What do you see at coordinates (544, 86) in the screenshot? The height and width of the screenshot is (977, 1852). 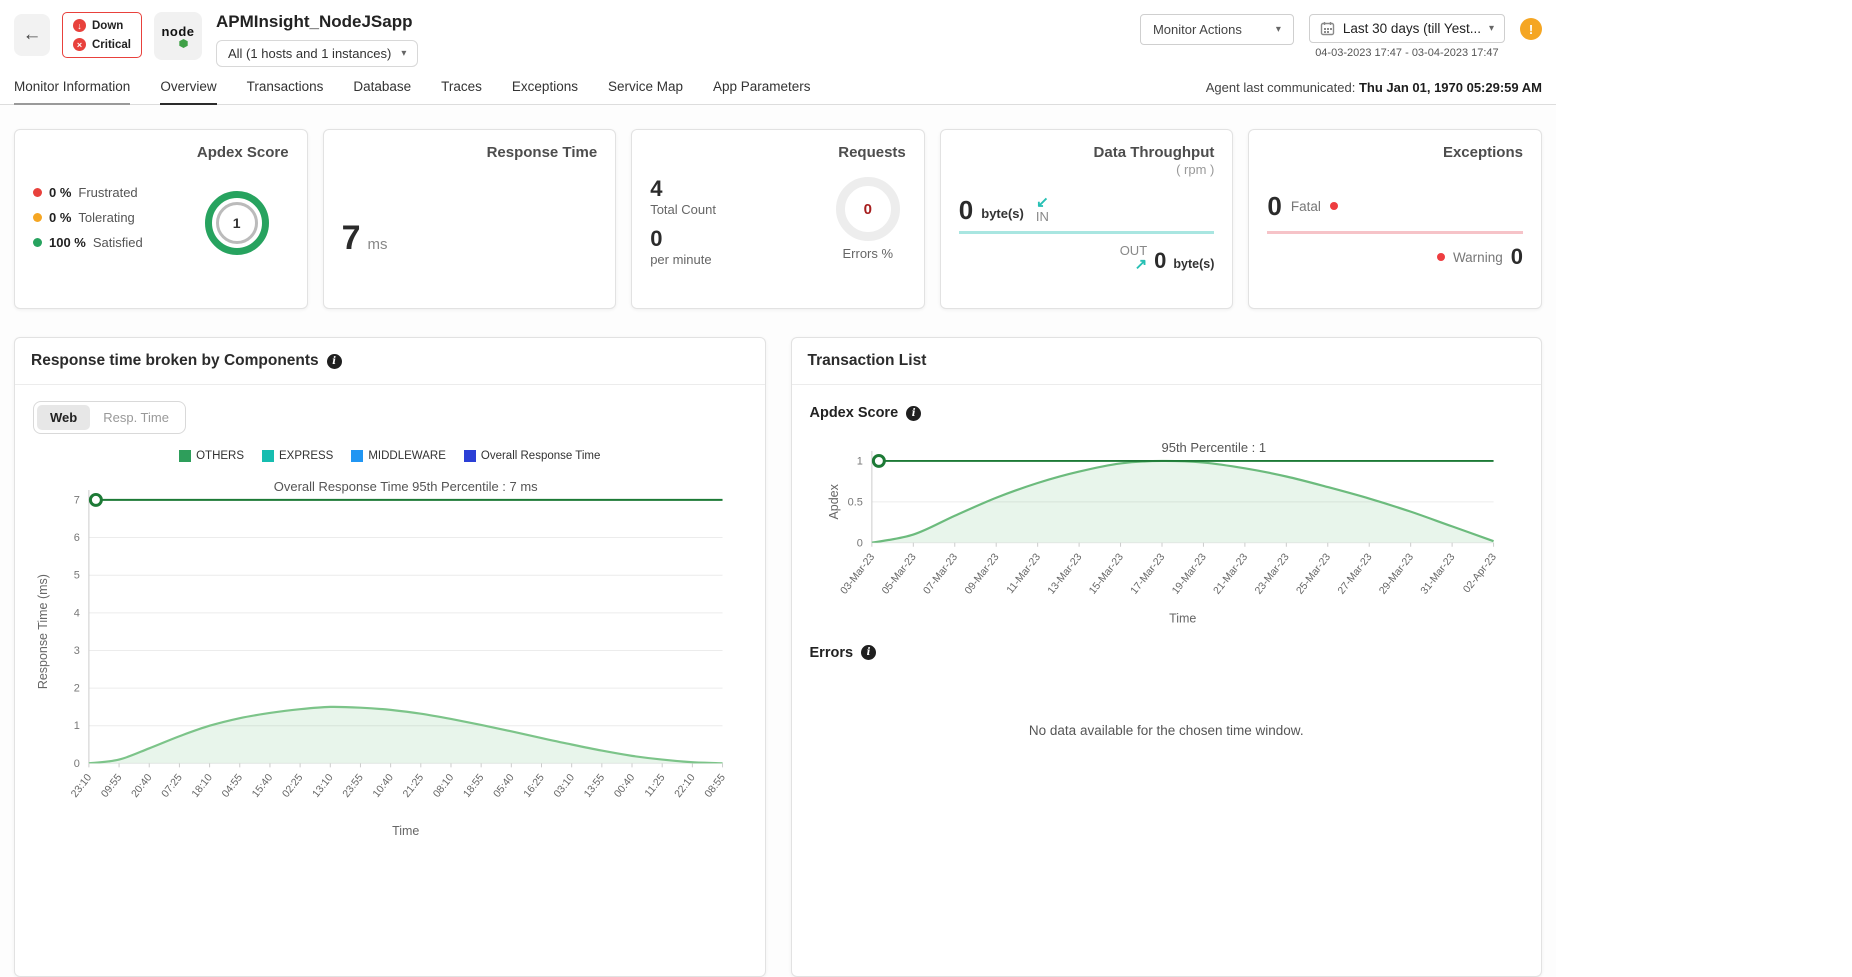 I see `tab-exceptions: Exceptions` at bounding box center [544, 86].